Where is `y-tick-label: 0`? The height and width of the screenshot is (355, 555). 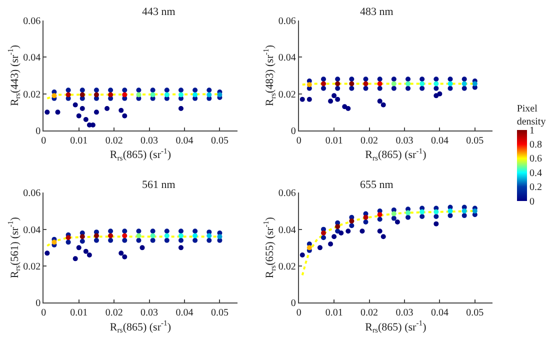
y-tick-label: 0 is located at coordinates (38, 132).